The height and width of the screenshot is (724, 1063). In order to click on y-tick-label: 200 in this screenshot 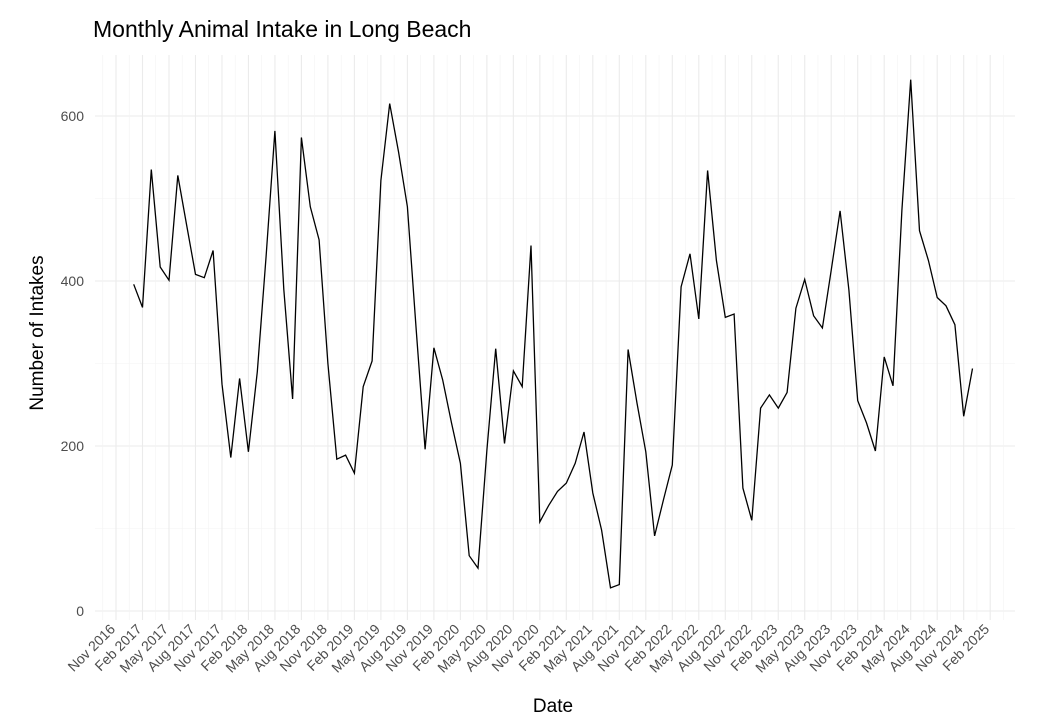, I will do `click(73, 446)`.